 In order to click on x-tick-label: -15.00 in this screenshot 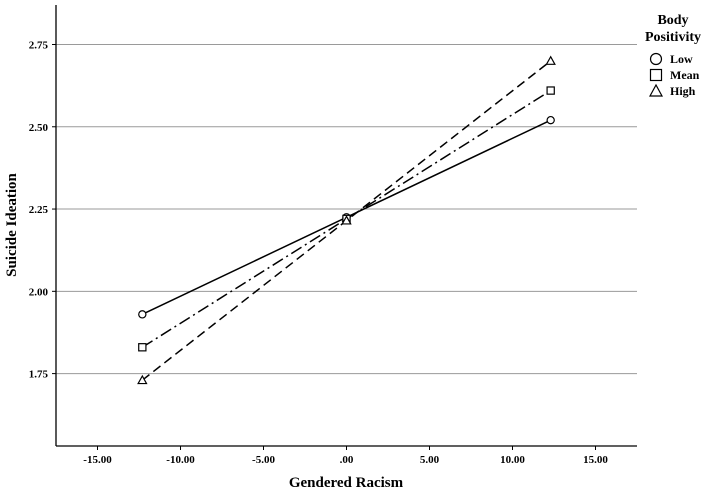, I will do `click(97, 460)`.